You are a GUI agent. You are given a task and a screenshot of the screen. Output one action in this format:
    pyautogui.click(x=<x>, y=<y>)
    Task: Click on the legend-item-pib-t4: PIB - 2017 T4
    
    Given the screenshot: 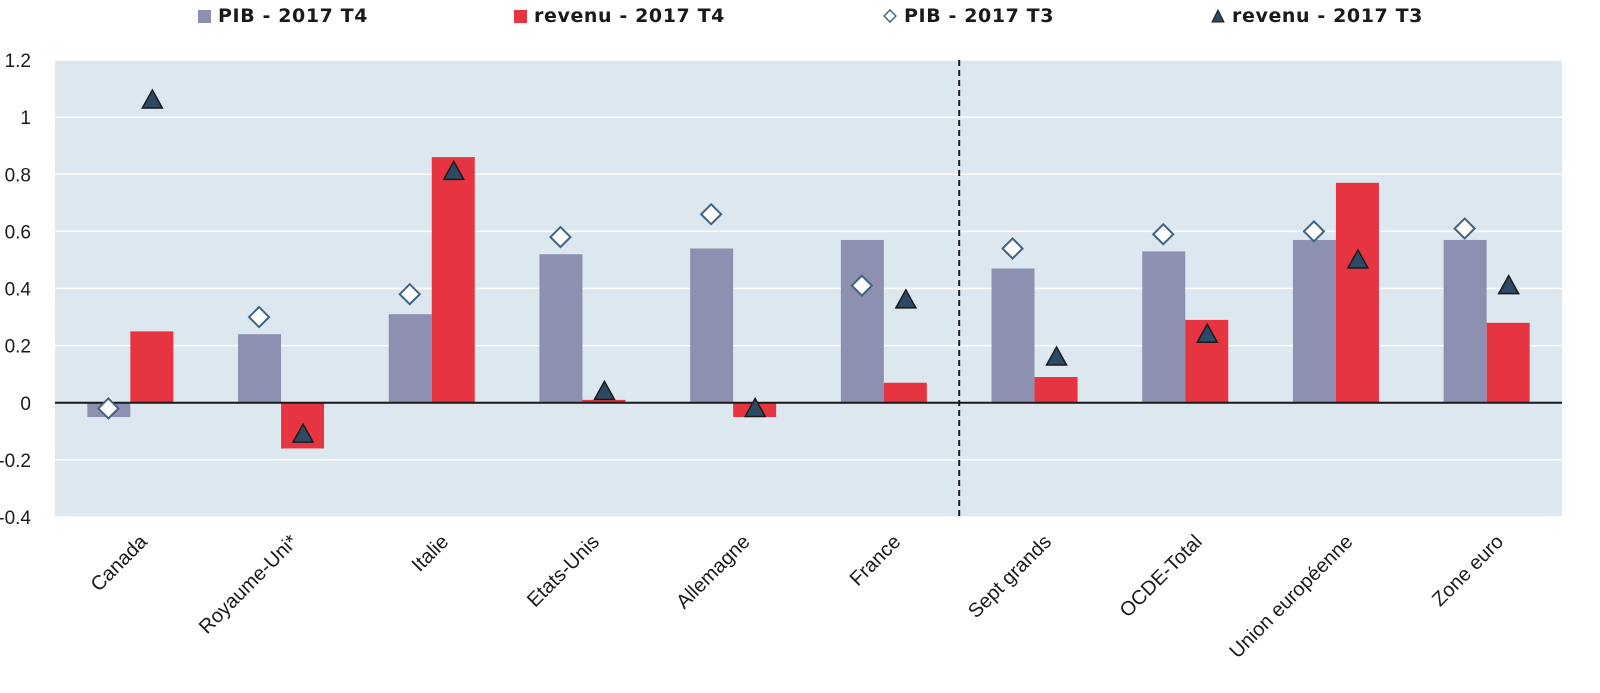 What is the action you would take?
    pyautogui.click(x=283, y=16)
    